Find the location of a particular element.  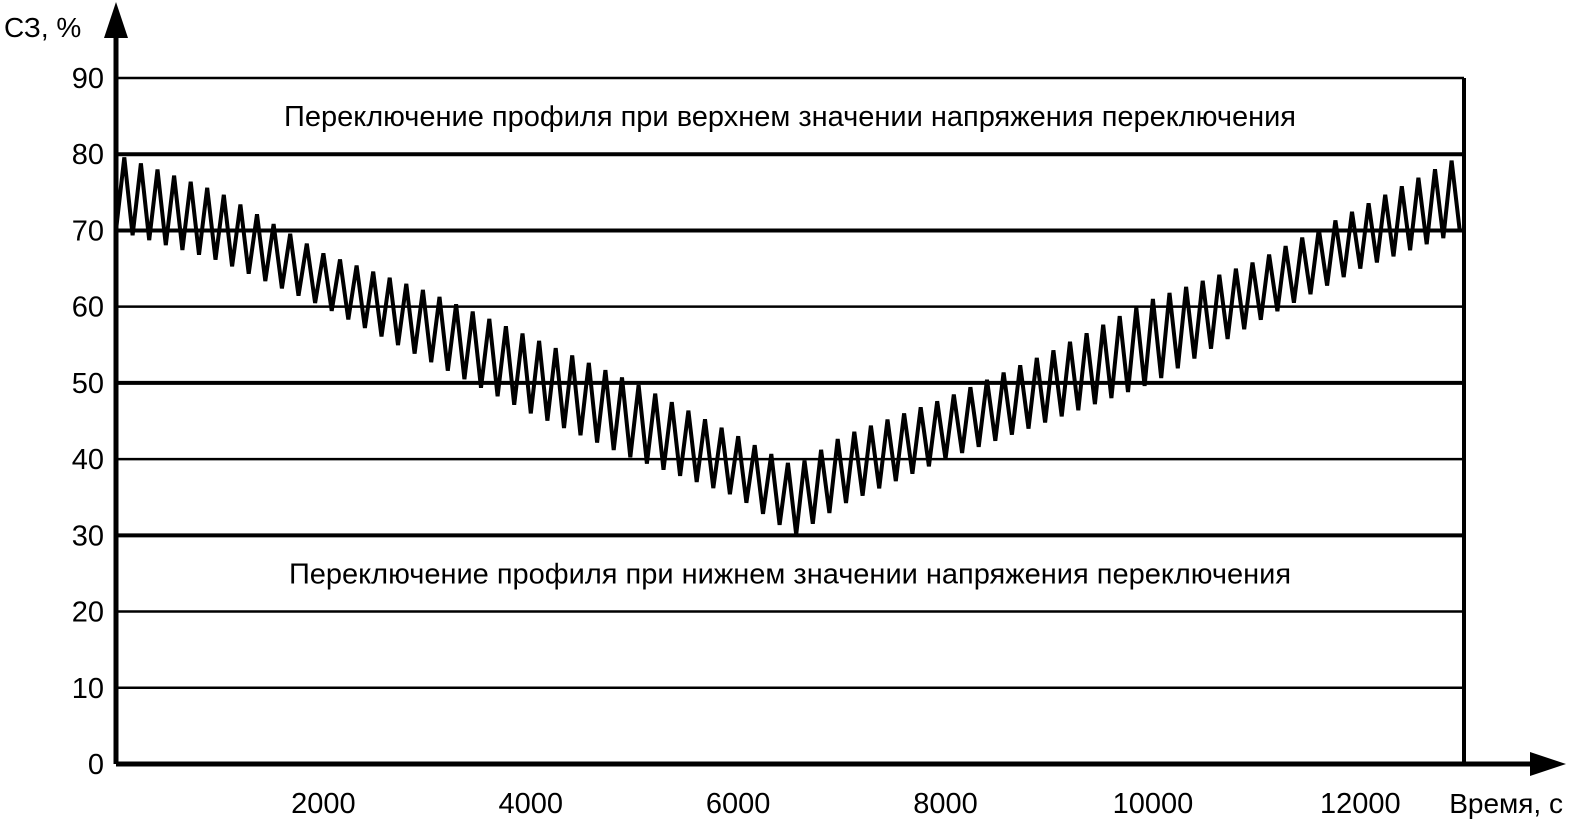

y-tick-label-80: 80 is located at coordinates (88, 155).